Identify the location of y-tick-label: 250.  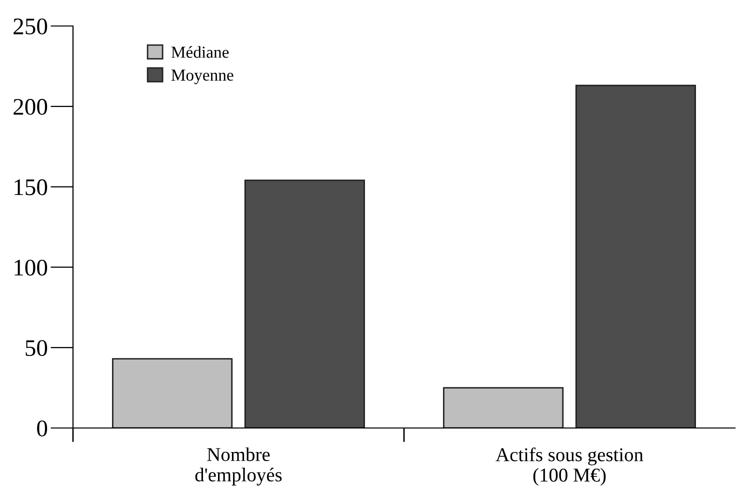
(31, 26).